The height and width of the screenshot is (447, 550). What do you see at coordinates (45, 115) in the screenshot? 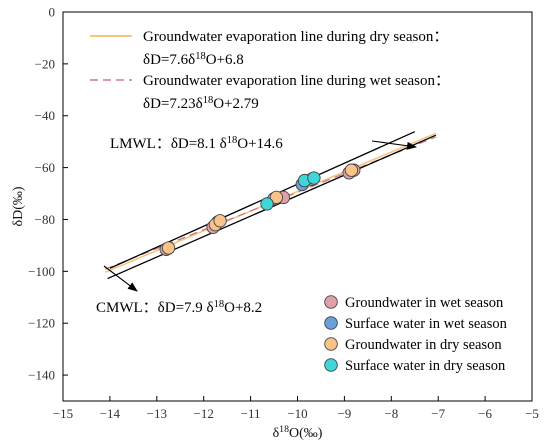
I see `y-tick-label: −40` at bounding box center [45, 115].